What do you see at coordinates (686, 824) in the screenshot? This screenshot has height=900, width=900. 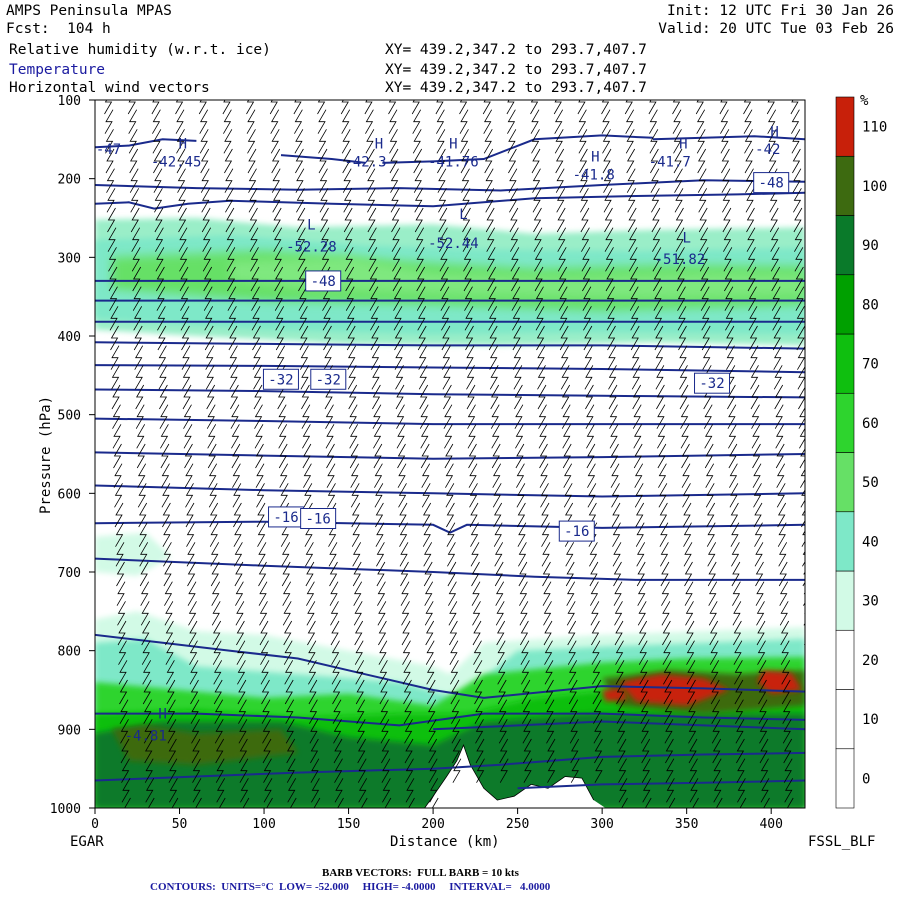 I see `x-tick-label: 350` at bounding box center [686, 824].